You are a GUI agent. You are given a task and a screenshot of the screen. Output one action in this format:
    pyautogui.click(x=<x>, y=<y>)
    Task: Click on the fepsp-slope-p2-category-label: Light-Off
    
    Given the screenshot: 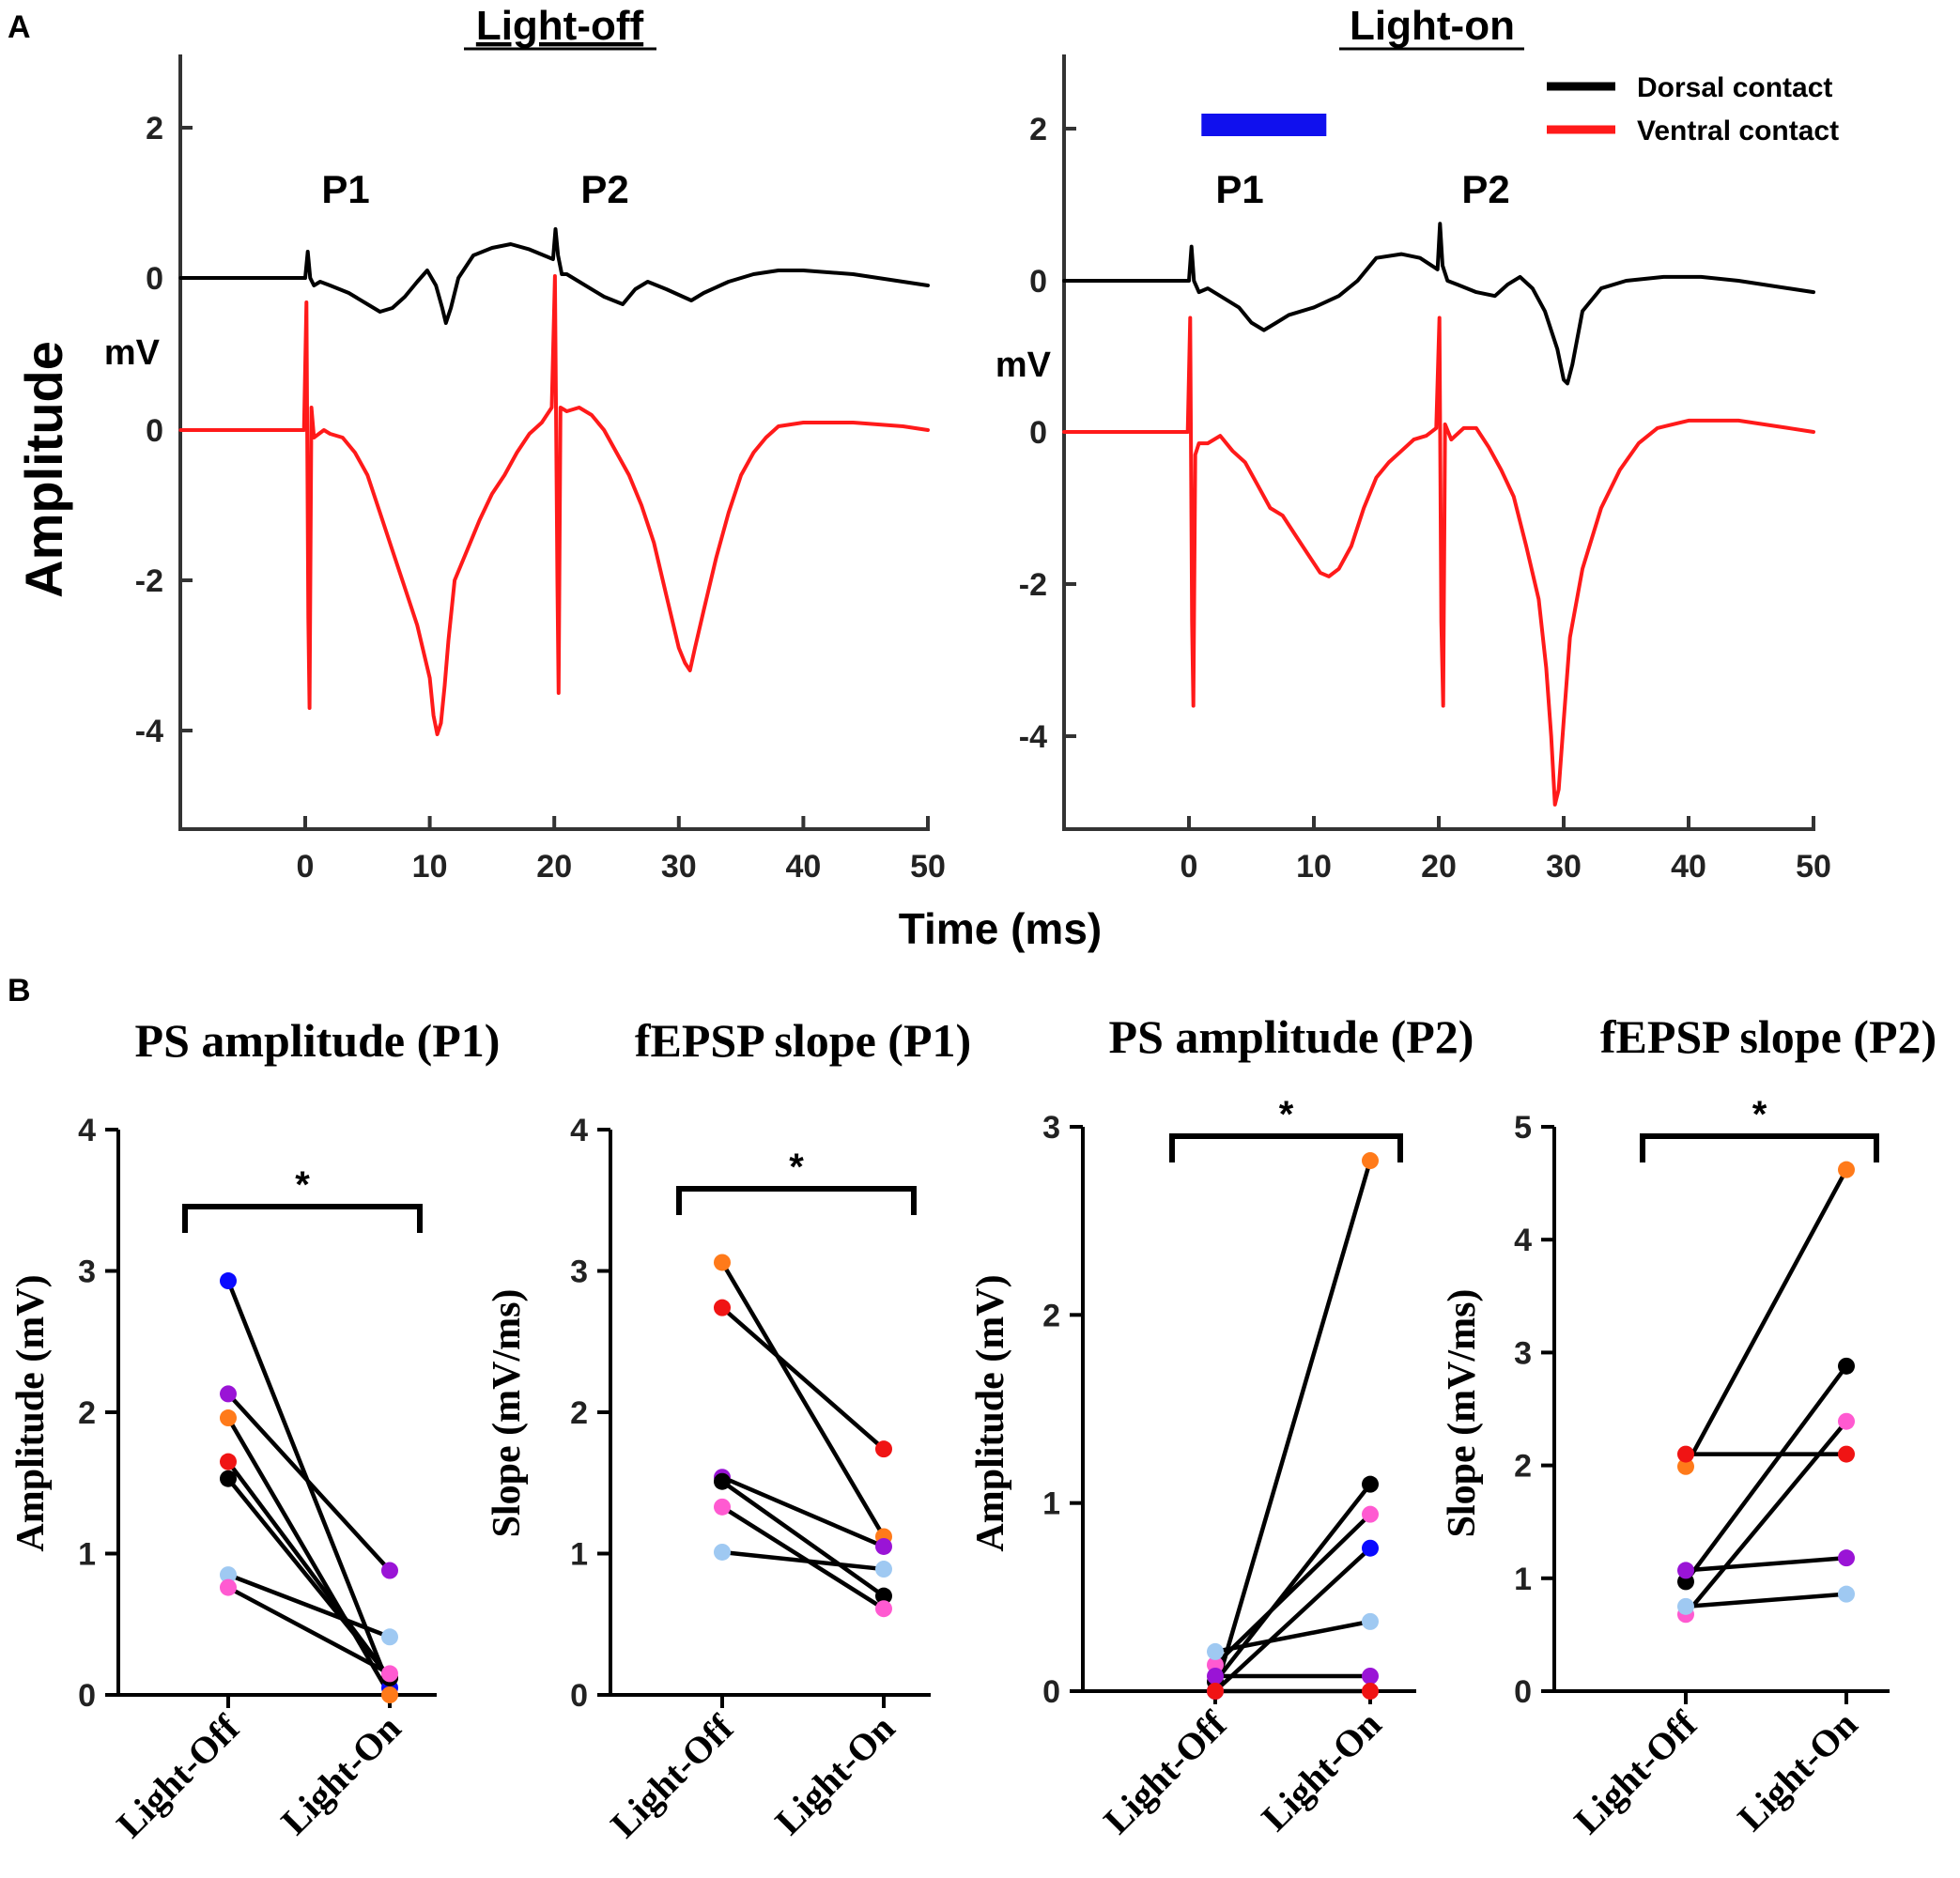 What is the action you would take?
    pyautogui.click(x=1635, y=1772)
    